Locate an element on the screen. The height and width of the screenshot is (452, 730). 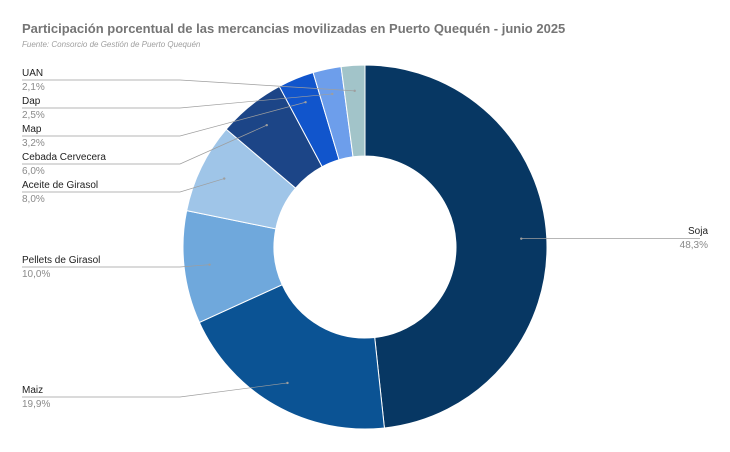
slice-label-pellets-de-girasol: Pellets de Girasol is located at coordinates (61, 260).